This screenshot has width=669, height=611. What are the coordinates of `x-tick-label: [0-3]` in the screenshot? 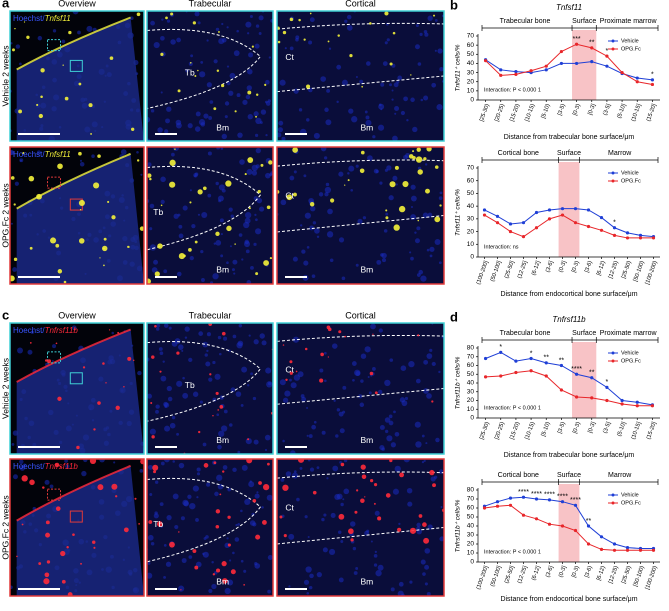 It's located at (592, 109).